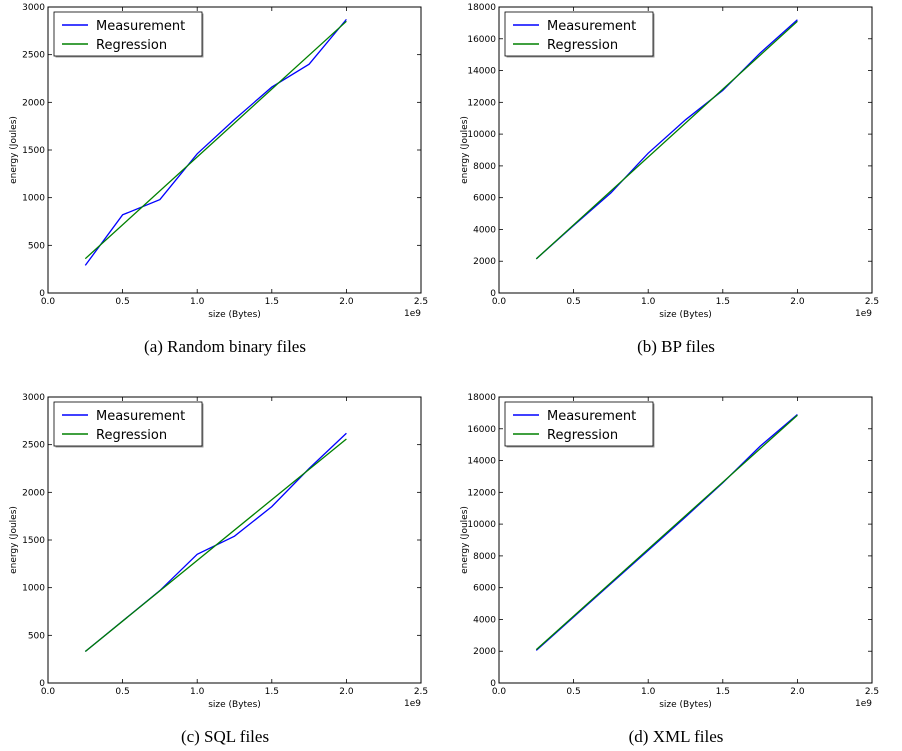 The width and height of the screenshot is (902, 751). Describe the element at coordinates (225, 346) in the screenshot. I see `caption-a: (a) Random binary files` at that location.